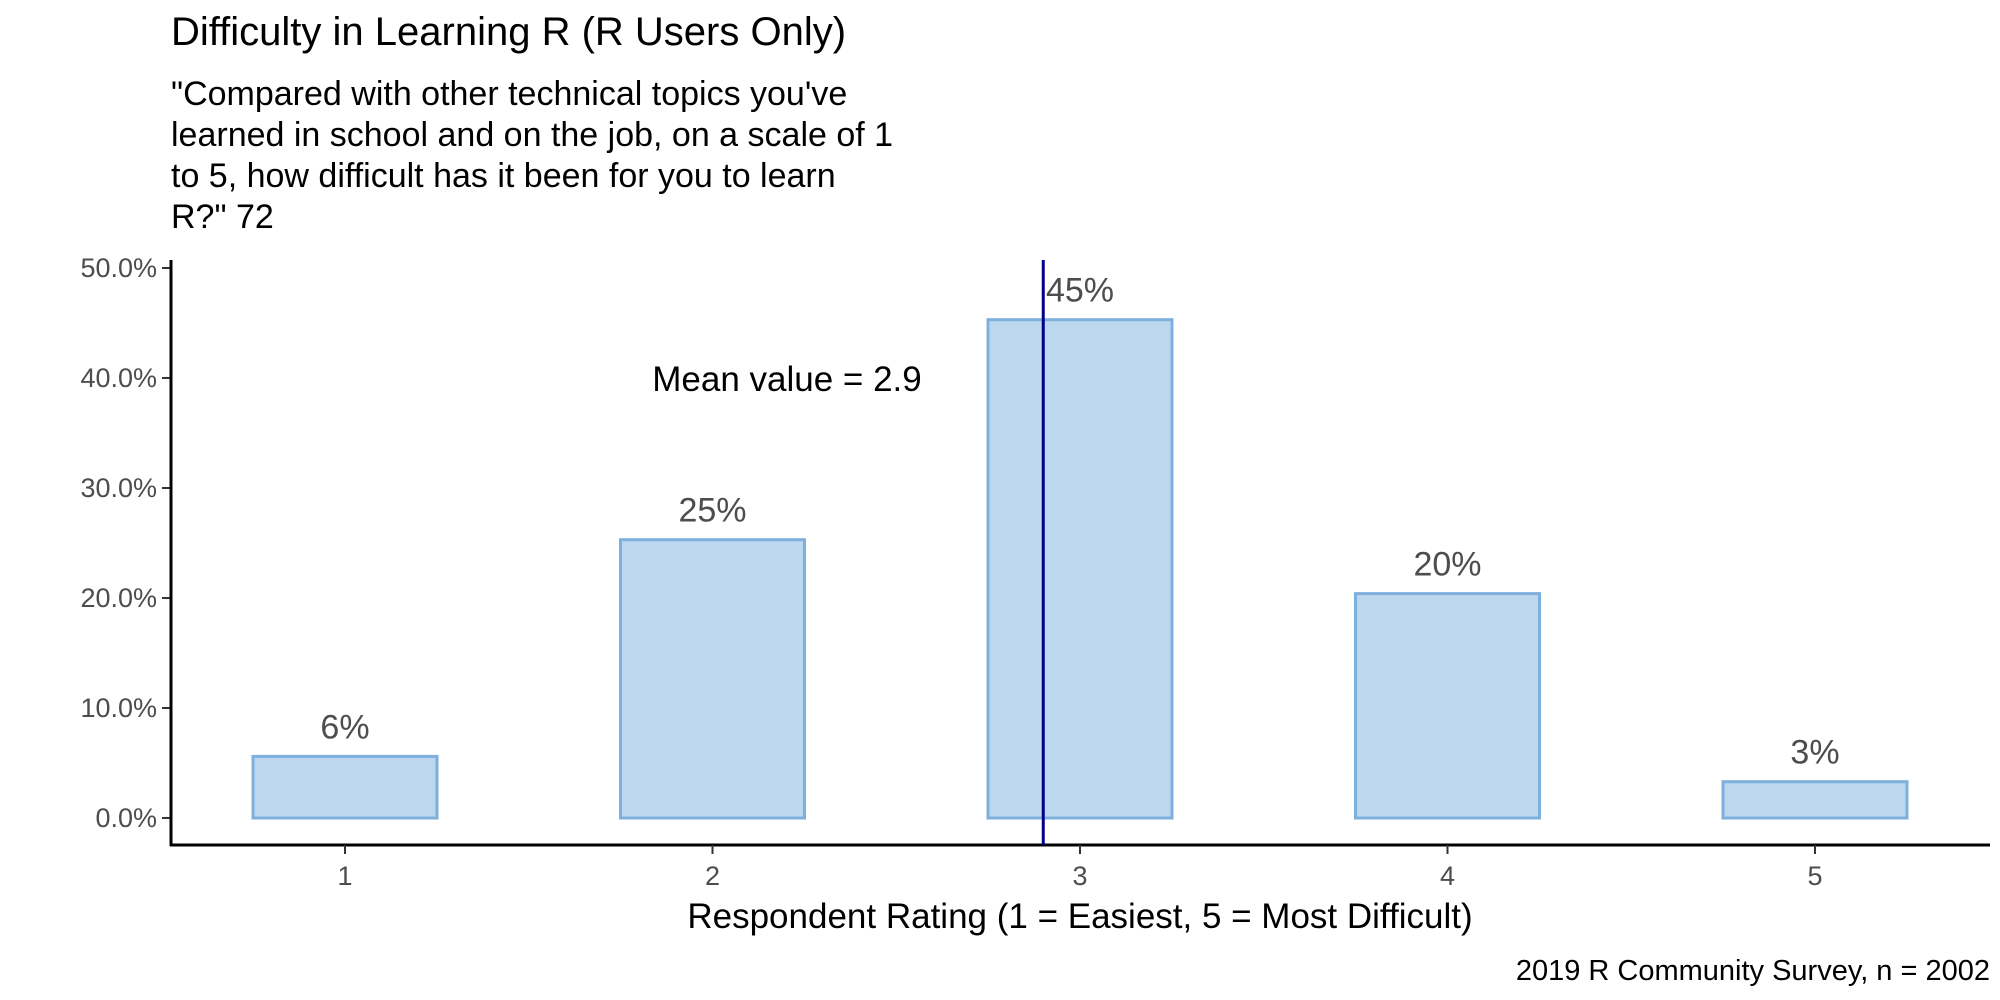  I want to click on mean-annotation: Mean value = 2.9, so click(787, 379).